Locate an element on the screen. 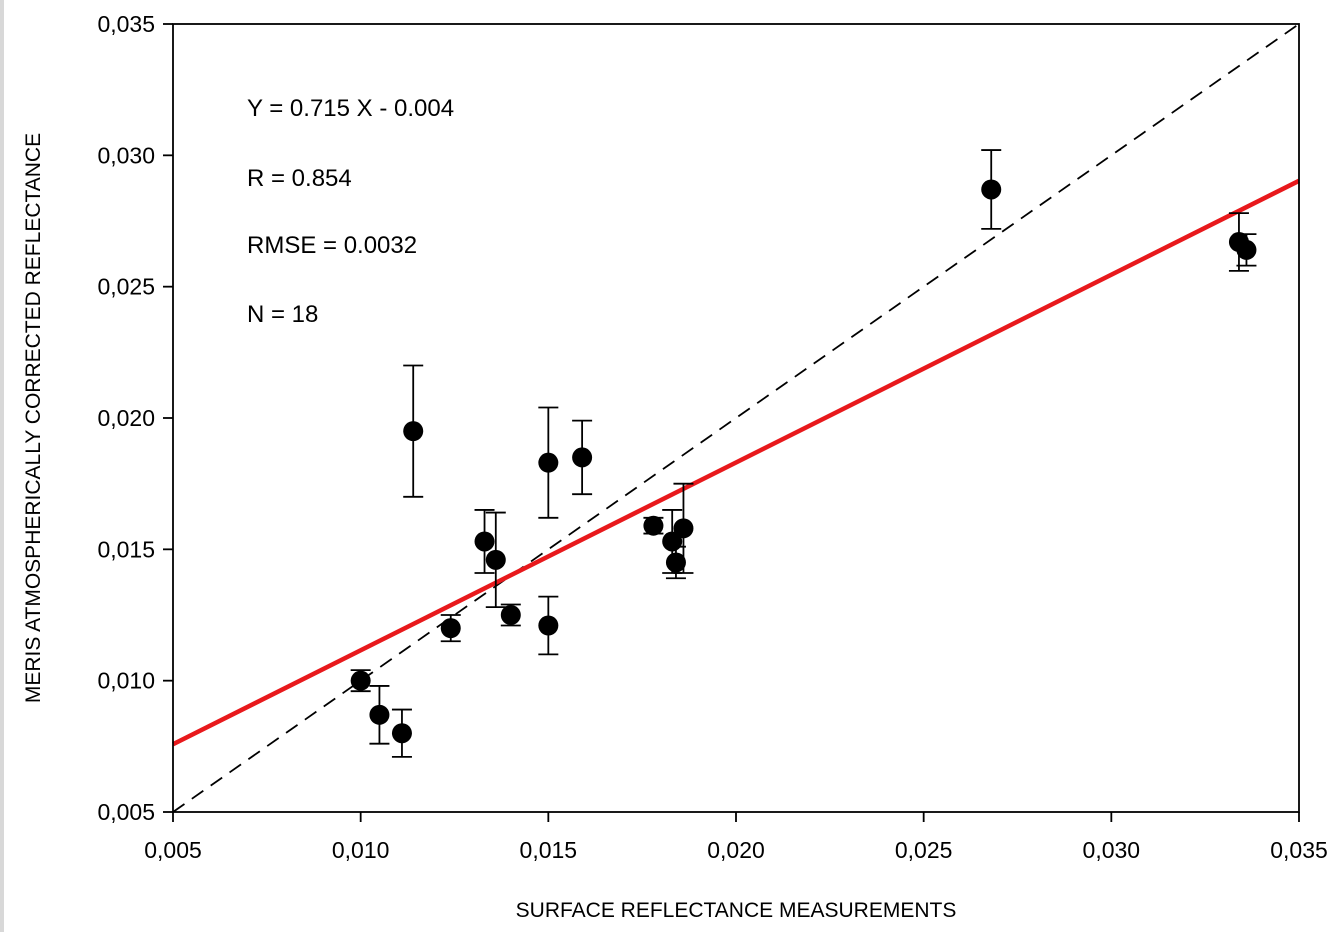 The image size is (1341, 932). y-tick-label-0: 0,005 is located at coordinates (126, 812).